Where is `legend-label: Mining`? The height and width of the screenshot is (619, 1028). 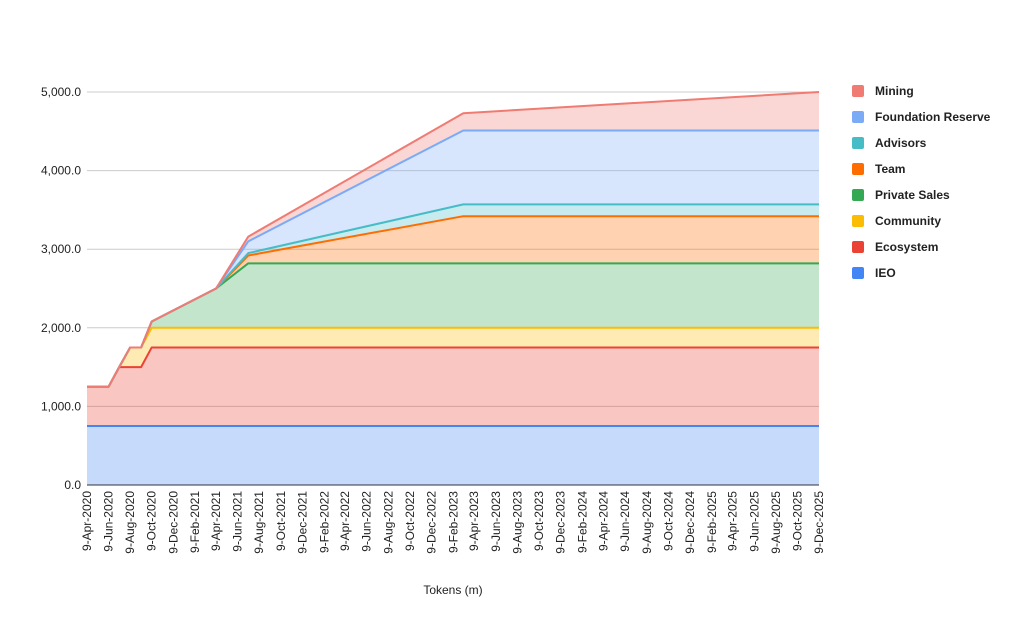 legend-label: Mining is located at coordinates (894, 91).